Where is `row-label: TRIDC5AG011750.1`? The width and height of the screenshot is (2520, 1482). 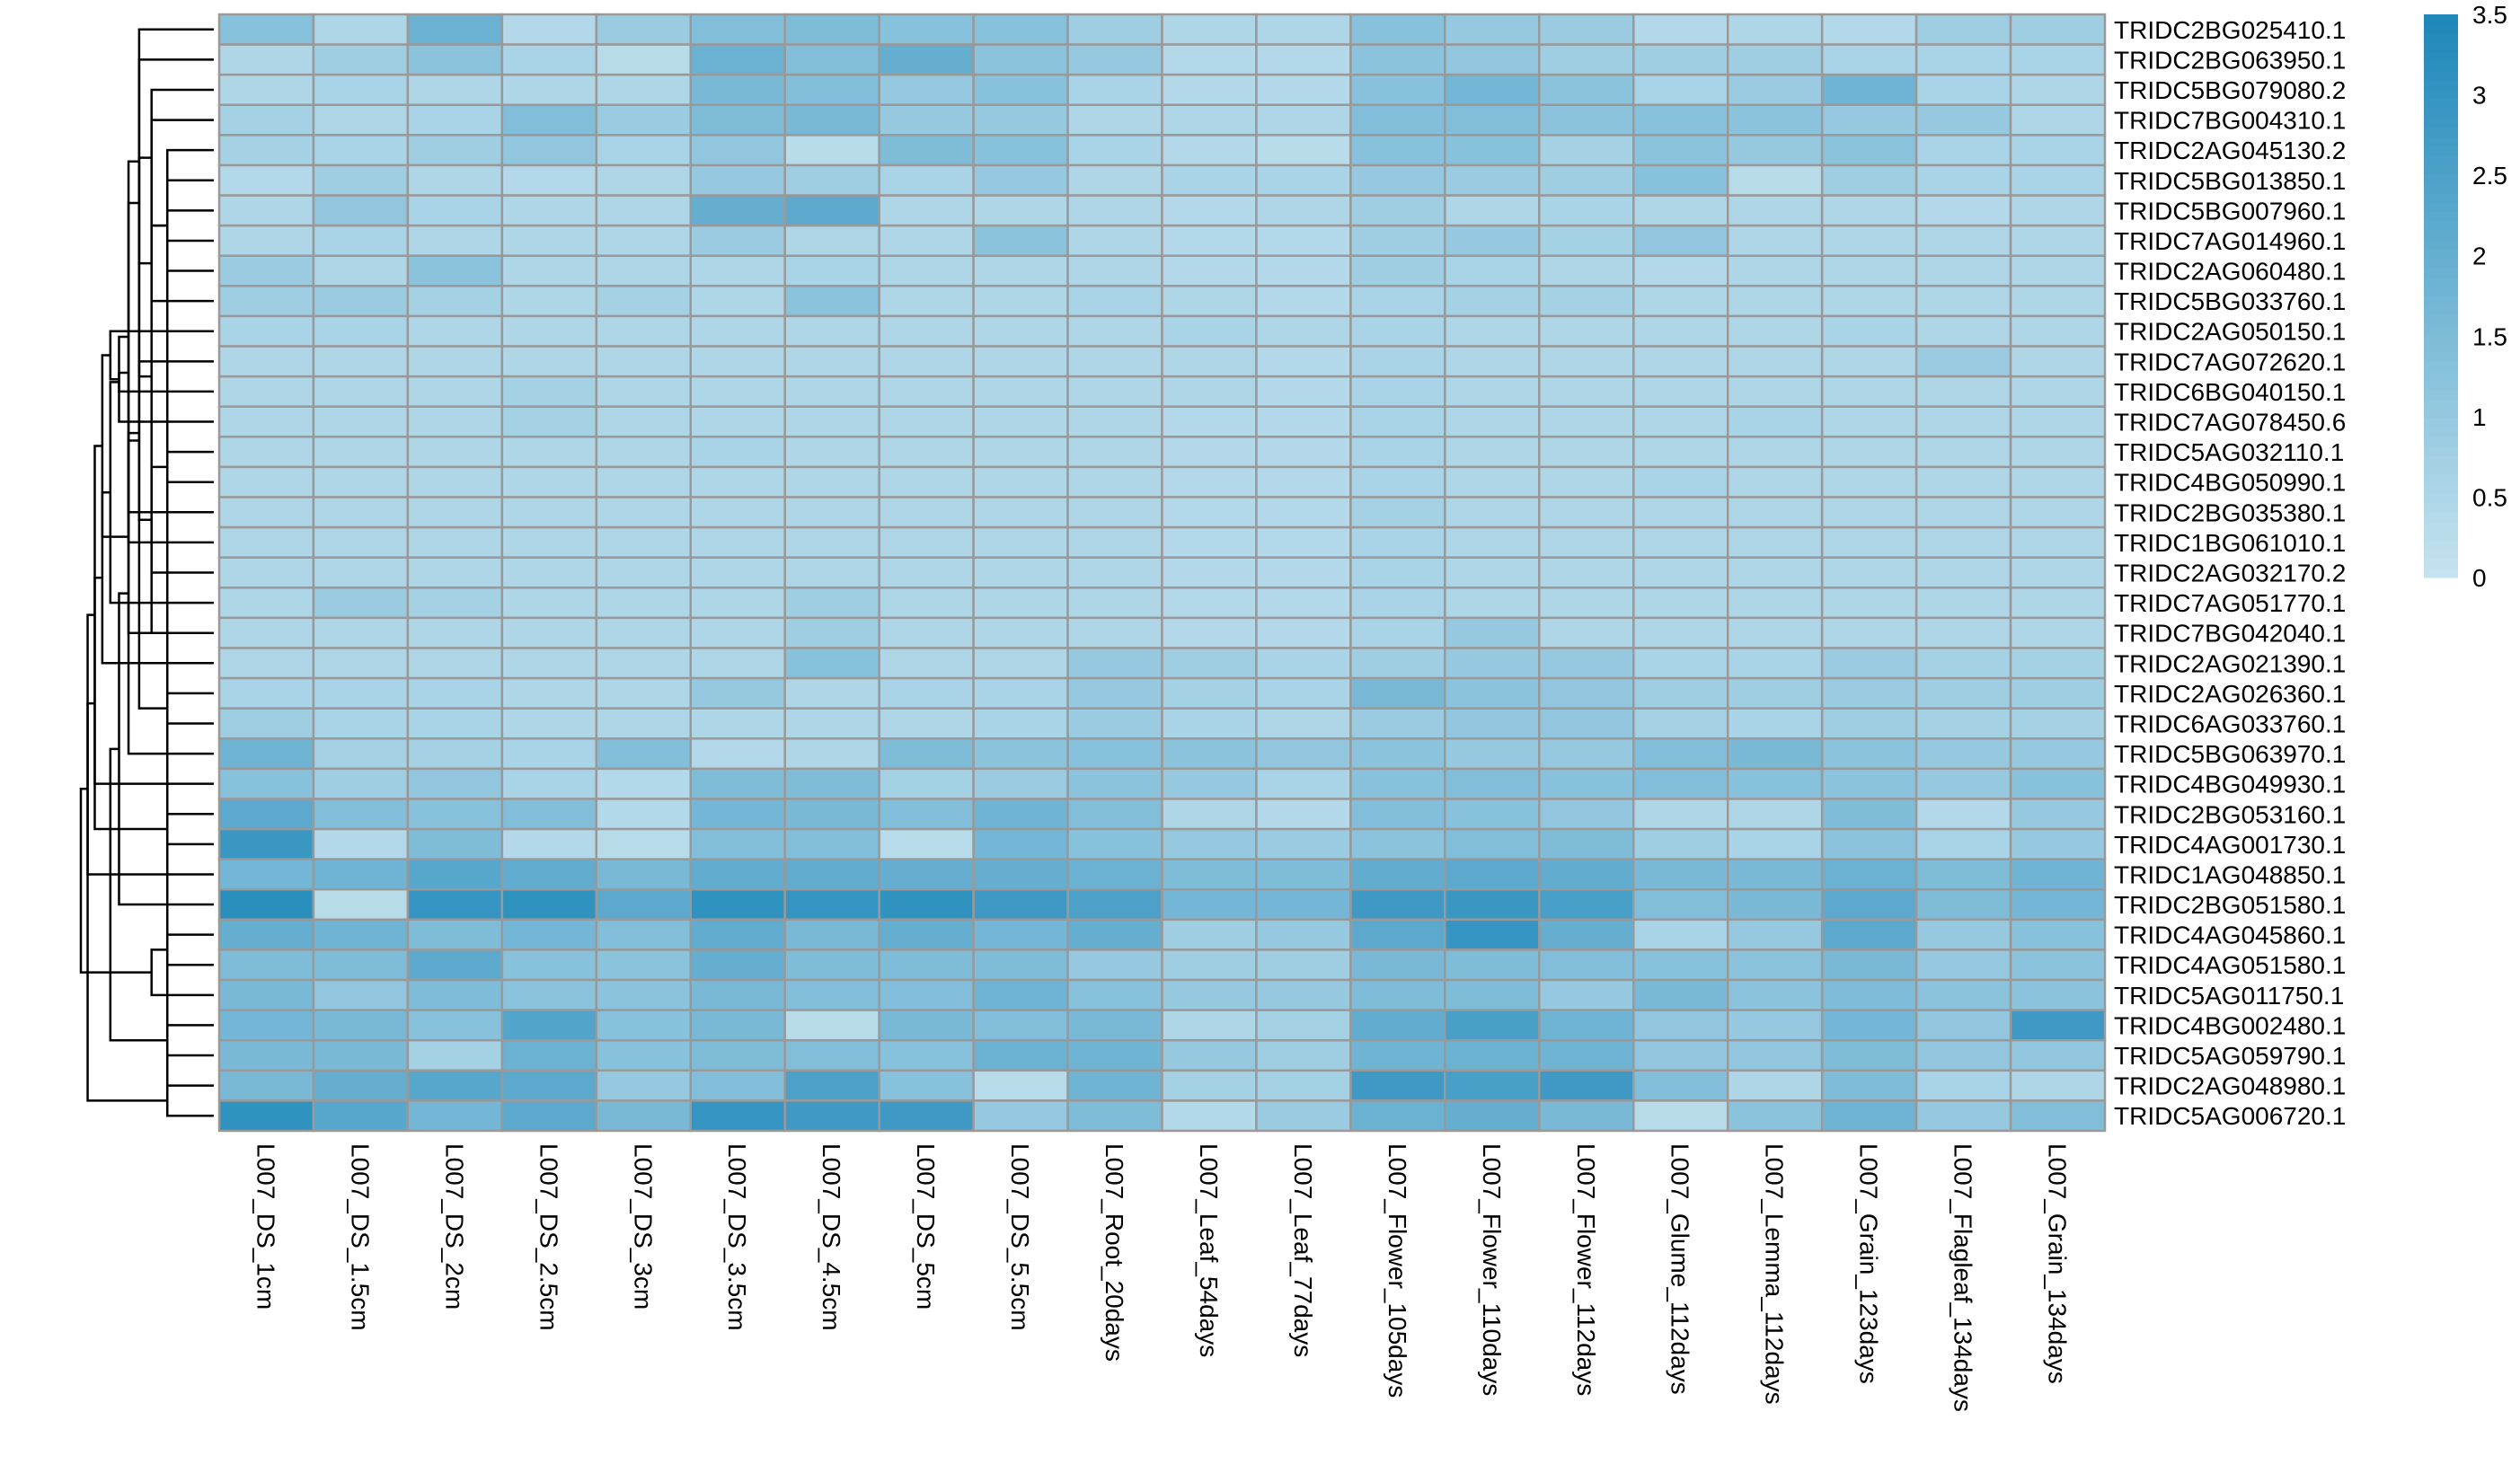 row-label: TRIDC5AG011750.1 is located at coordinates (2229, 996).